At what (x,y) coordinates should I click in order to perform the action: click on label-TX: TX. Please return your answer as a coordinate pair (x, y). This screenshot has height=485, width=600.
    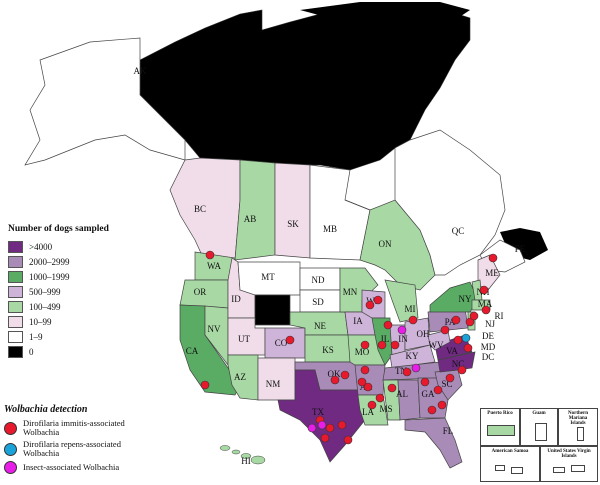
    Looking at the image, I should click on (318, 412).